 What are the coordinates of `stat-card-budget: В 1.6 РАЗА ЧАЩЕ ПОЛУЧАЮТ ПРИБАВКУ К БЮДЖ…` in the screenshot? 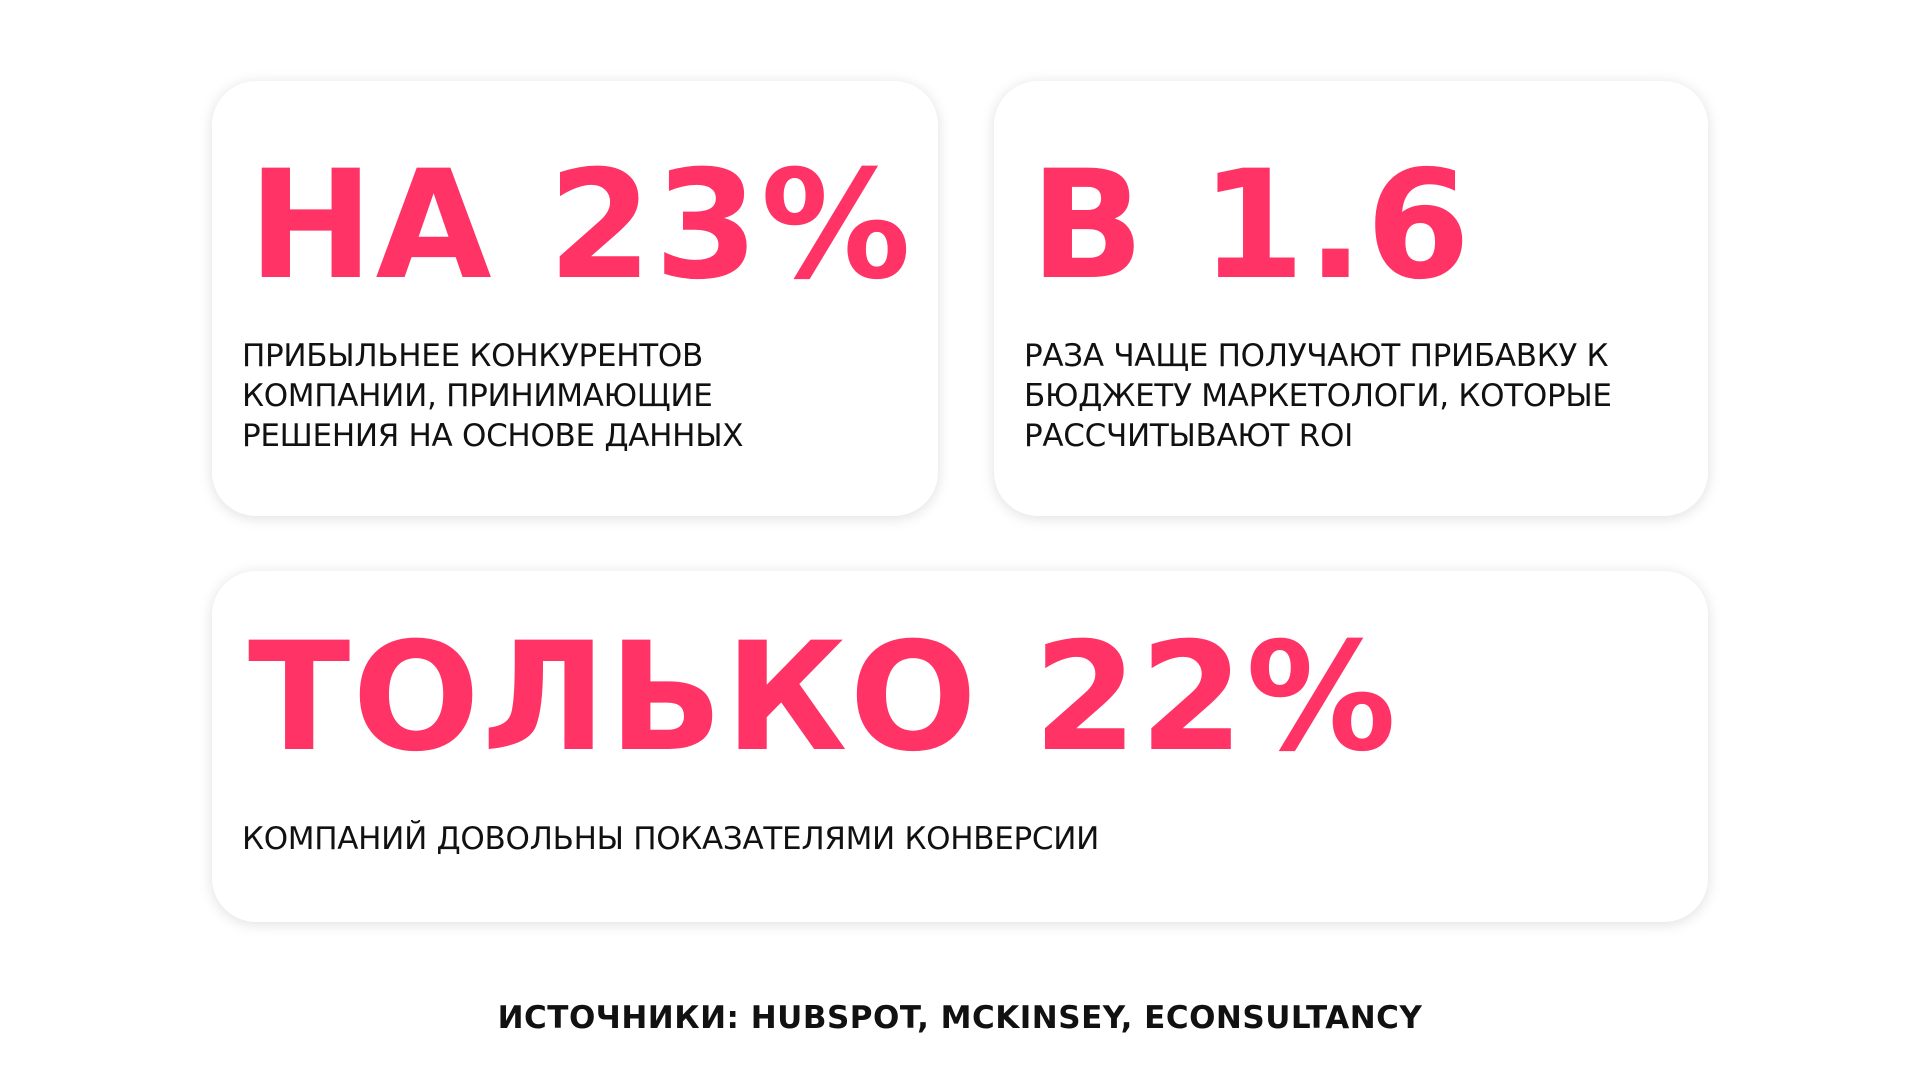 It's located at (1351, 298).